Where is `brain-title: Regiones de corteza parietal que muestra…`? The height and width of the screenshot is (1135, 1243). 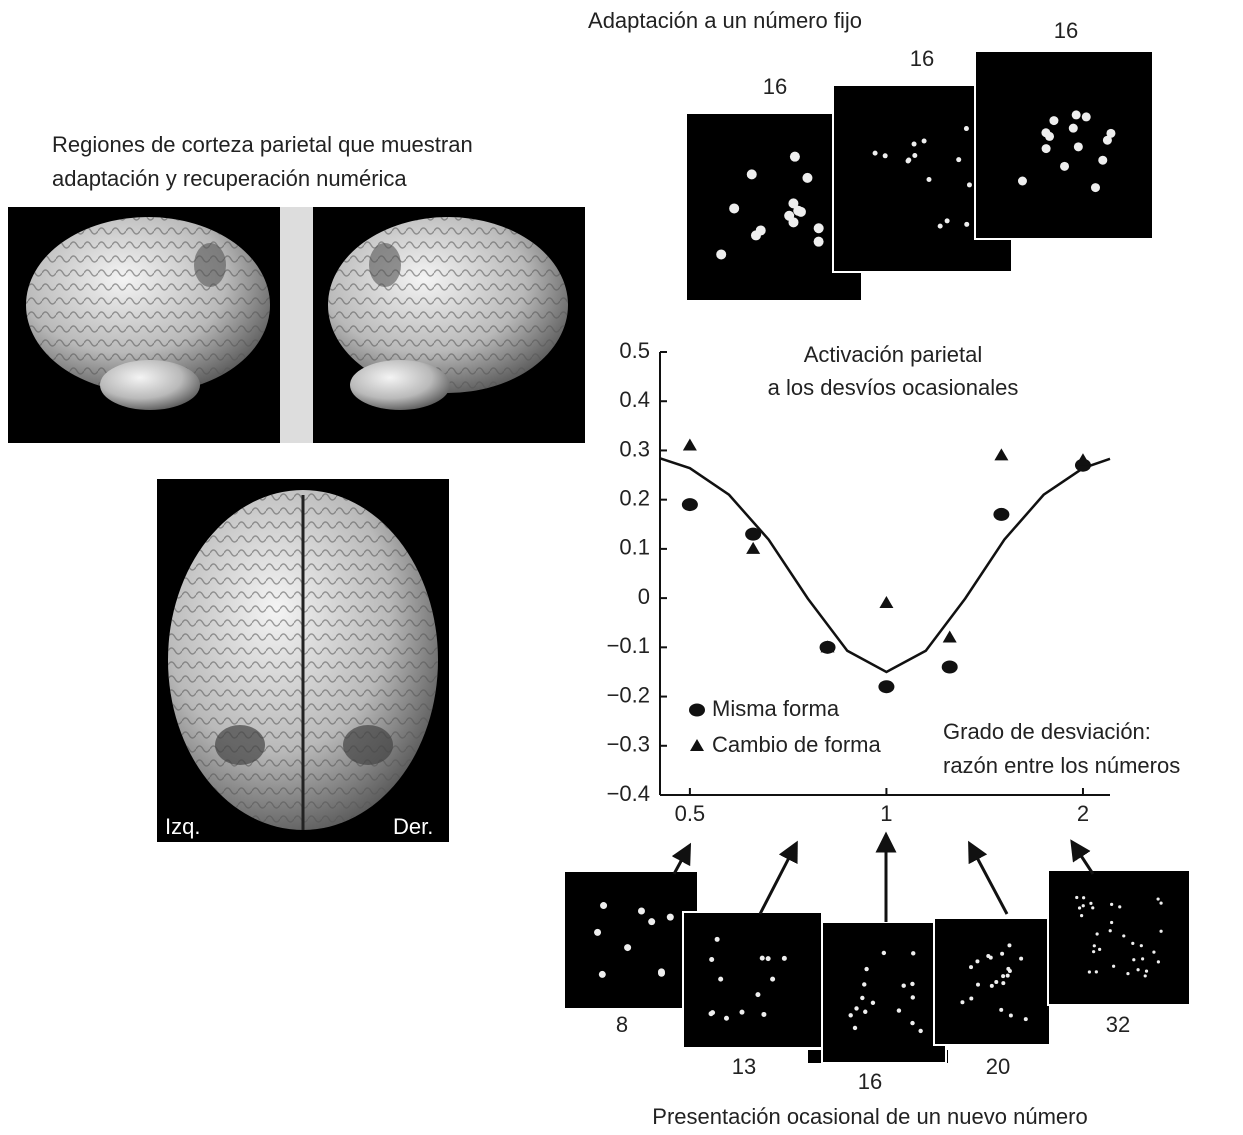
brain-title: Regiones de corteza parietal que muestra… is located at coordinates (262, 144).